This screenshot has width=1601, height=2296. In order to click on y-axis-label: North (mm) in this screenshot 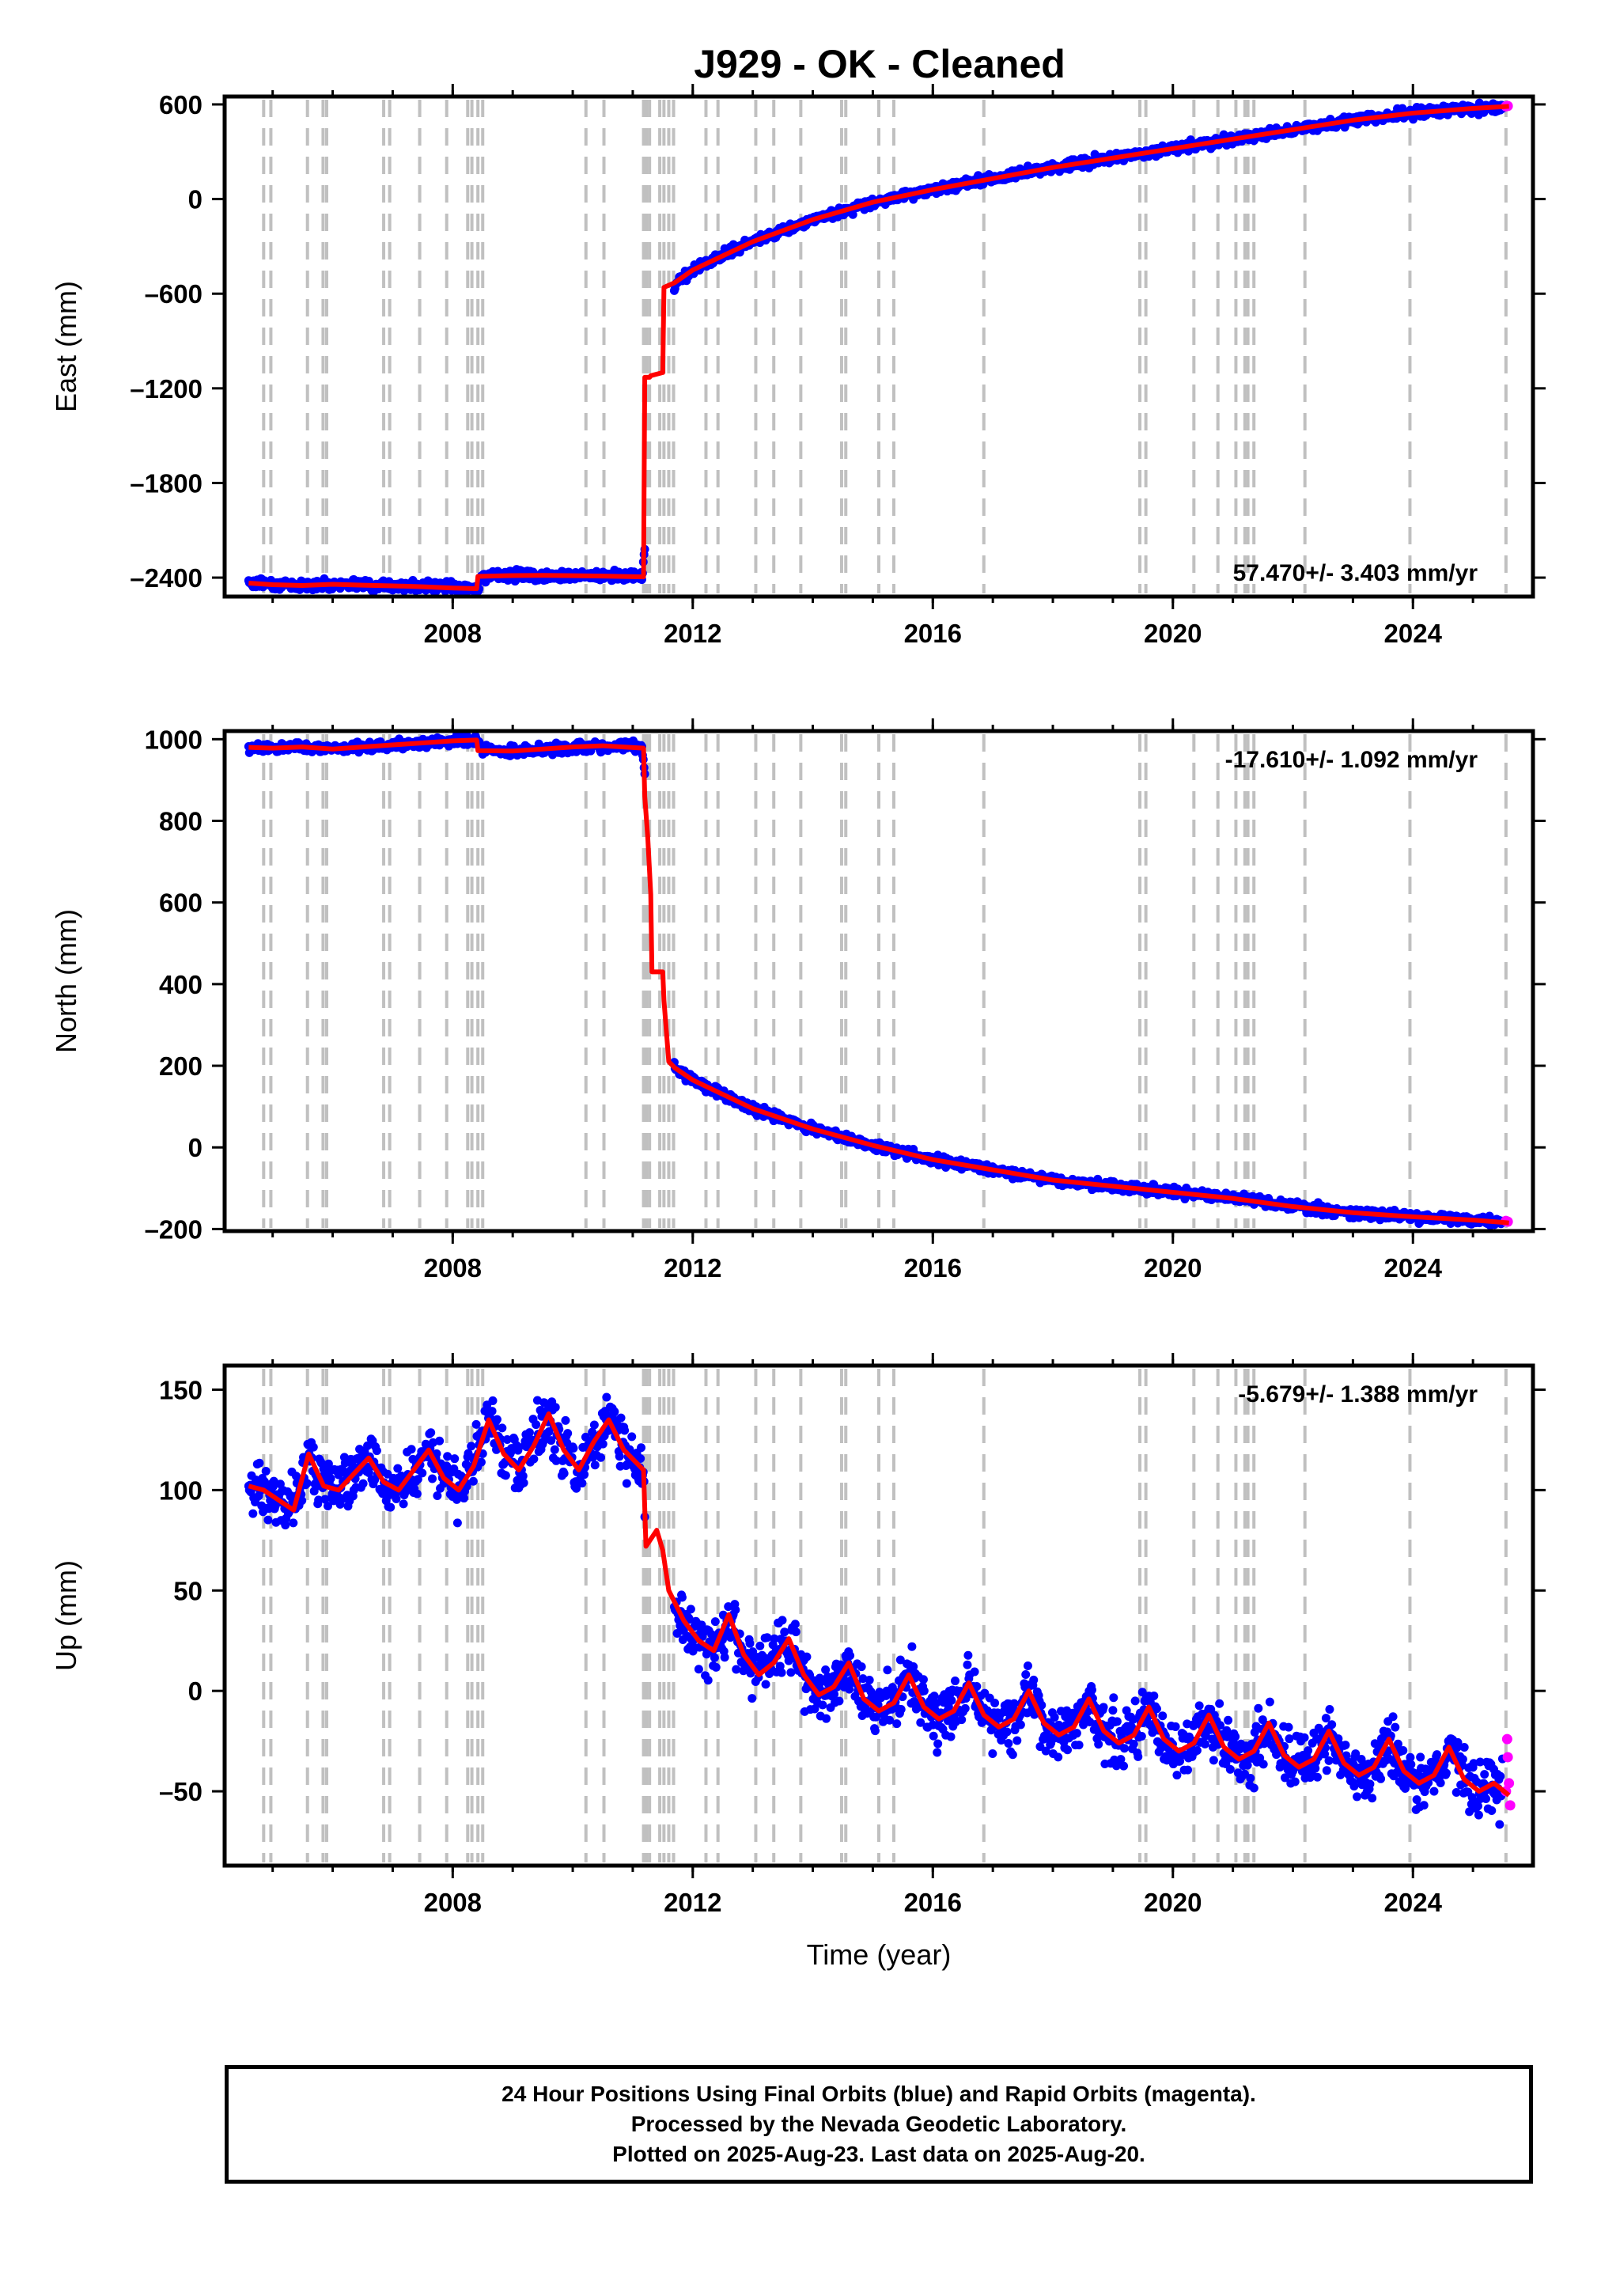, I will do `click(66, 981)`.